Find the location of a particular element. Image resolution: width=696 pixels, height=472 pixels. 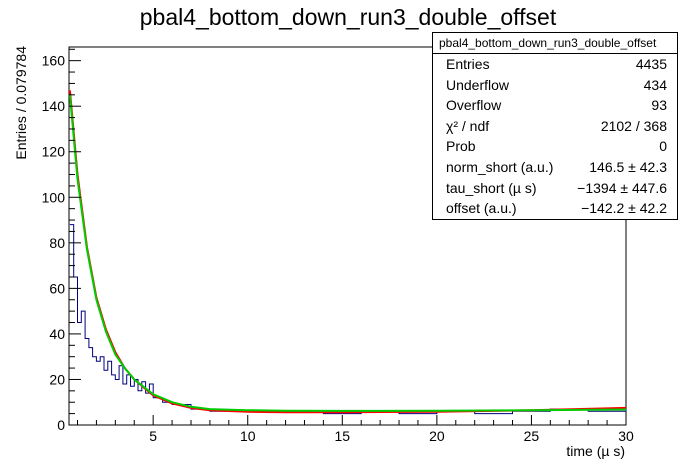

stats-value: 4435 is located at coordinates (651, 64).